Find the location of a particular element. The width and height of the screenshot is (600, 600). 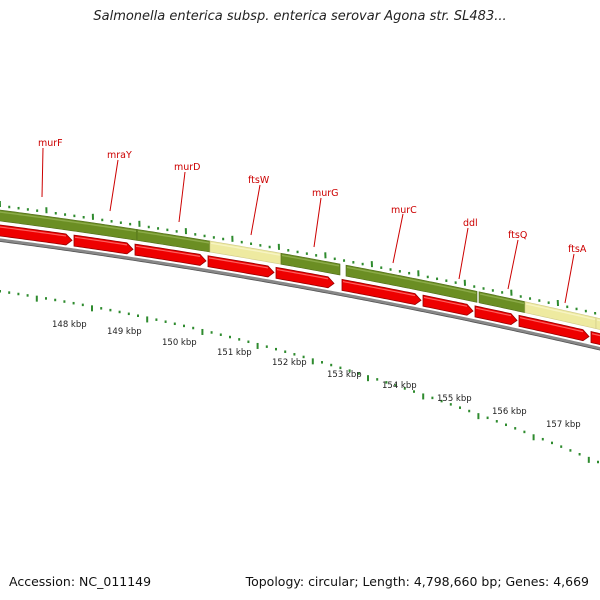

gene-label: murG is located at coordinates (325, 193).